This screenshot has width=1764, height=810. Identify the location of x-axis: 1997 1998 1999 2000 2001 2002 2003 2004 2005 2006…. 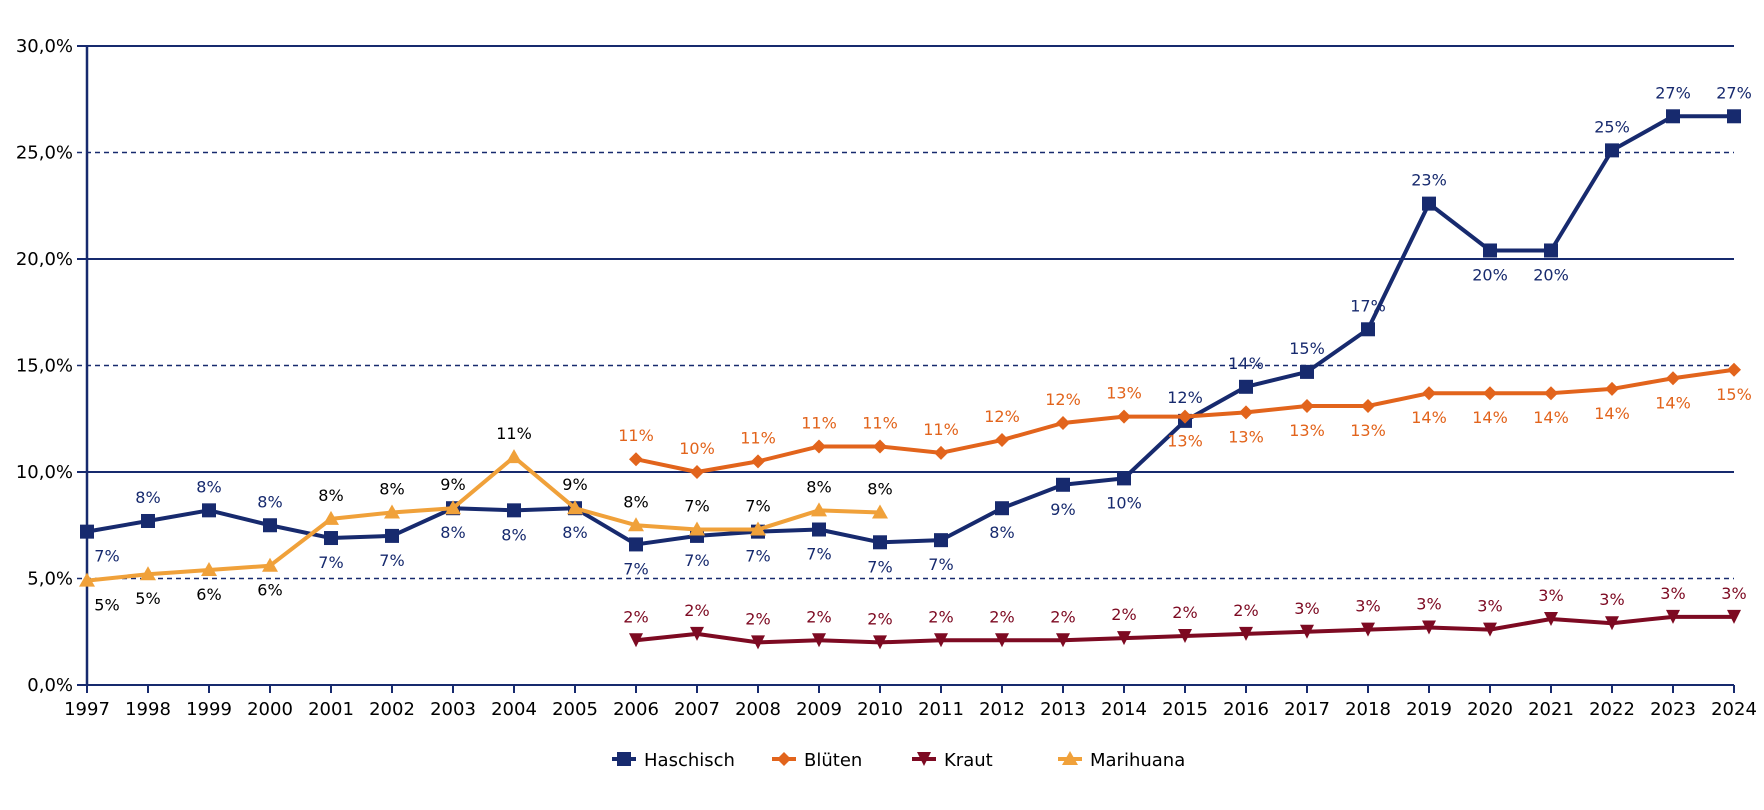
(910, 702).